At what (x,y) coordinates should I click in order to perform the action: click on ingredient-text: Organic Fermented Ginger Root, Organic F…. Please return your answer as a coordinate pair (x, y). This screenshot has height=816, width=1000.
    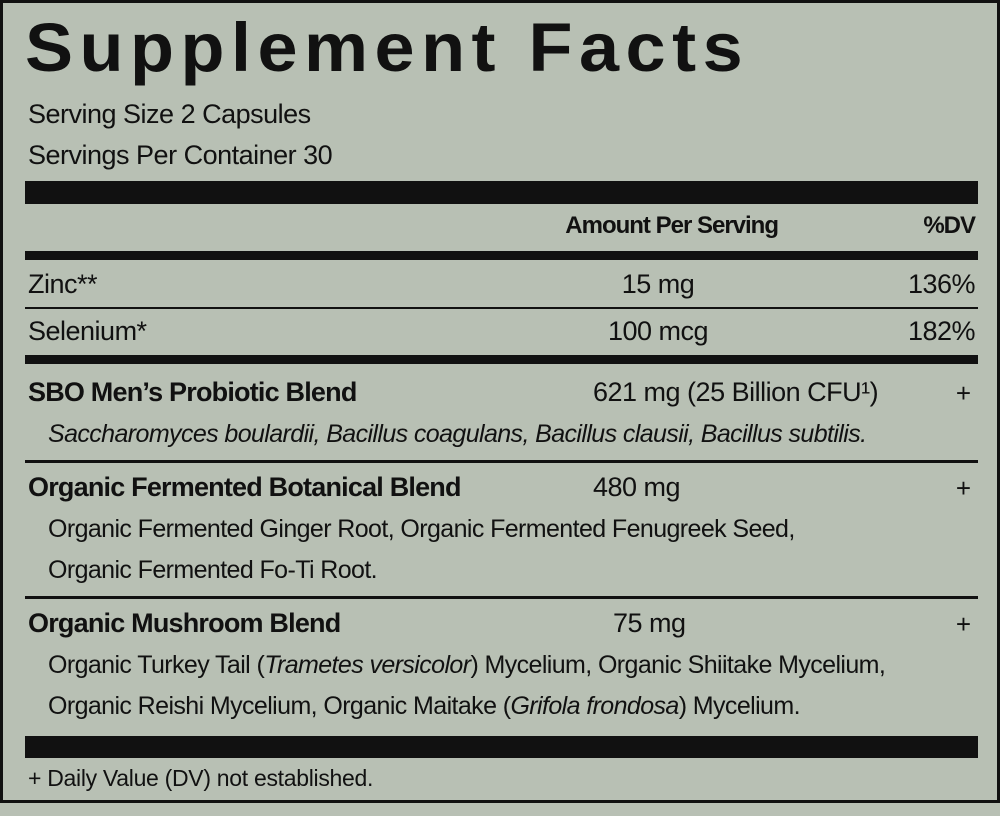
    Looking at the image, I should click on (421, 529).